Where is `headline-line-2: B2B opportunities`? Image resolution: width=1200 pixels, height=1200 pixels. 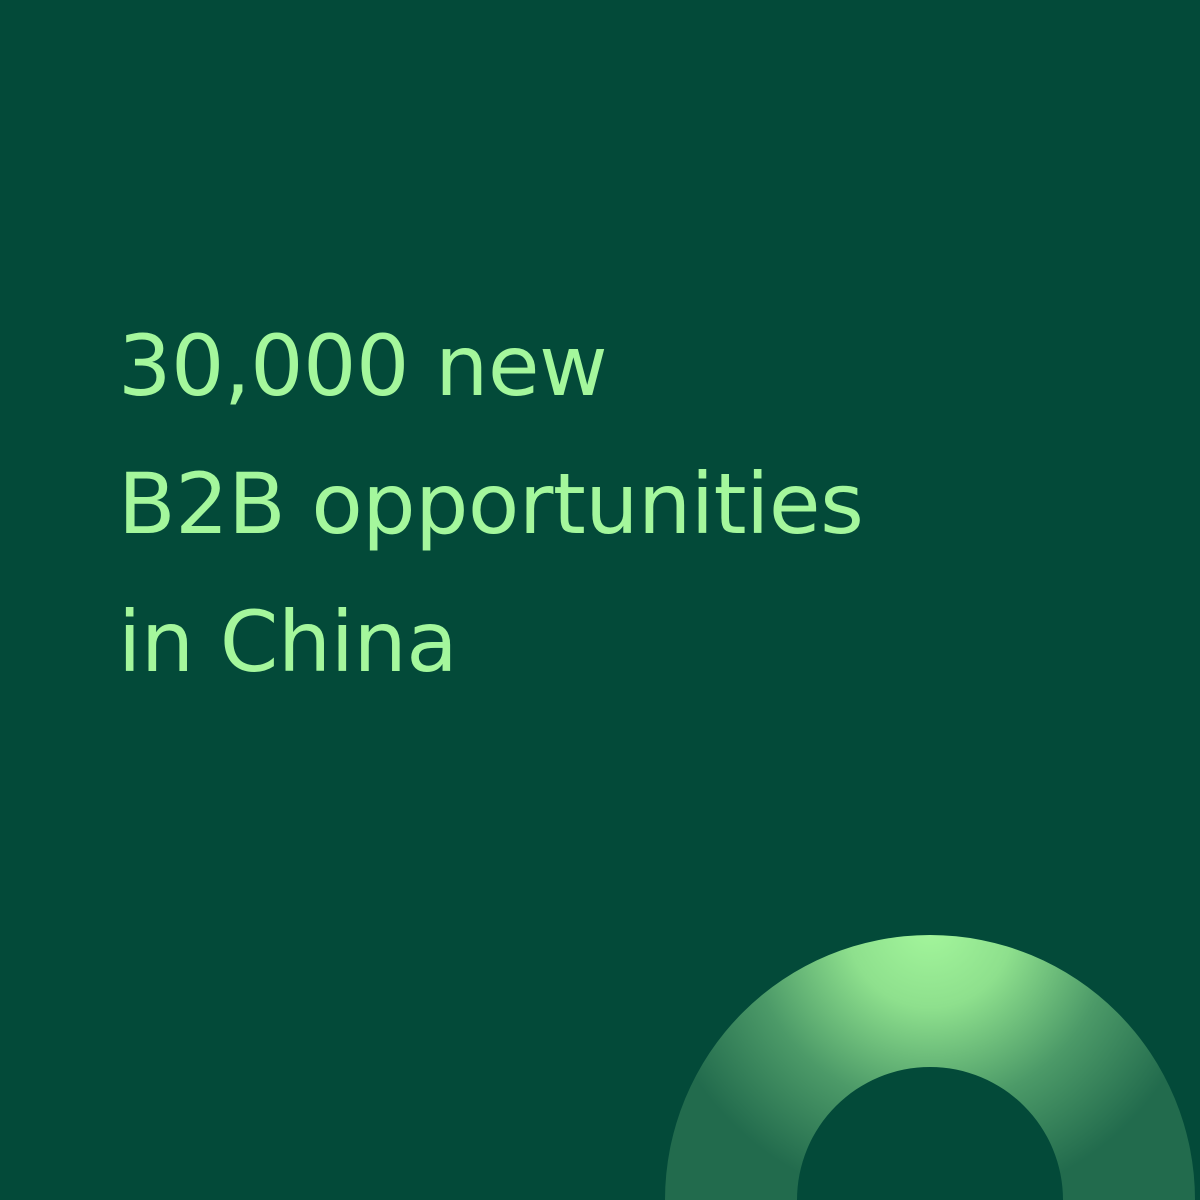
headline-line-2: B2B opportunities is located at coordinates (491, 504).